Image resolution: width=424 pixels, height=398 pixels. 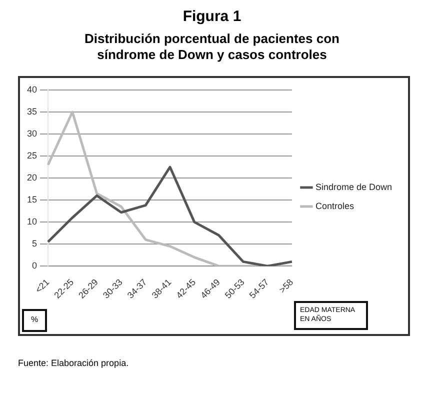 I want to click on chart-title: Figura 1, so click(x=212, y=16).